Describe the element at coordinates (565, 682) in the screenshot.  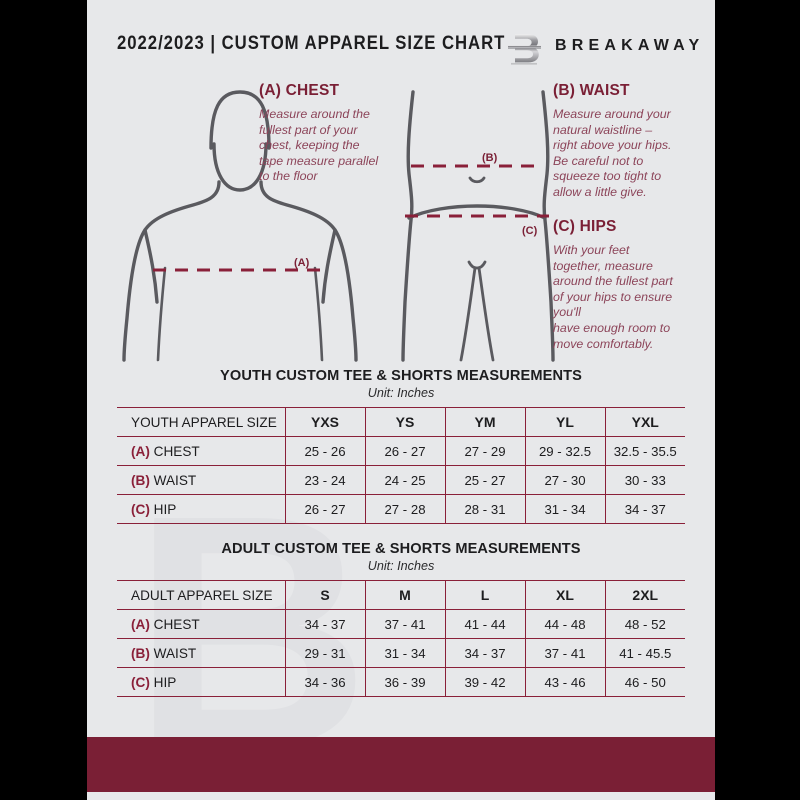
I see `measurement-value: 43 - 46` at that location.